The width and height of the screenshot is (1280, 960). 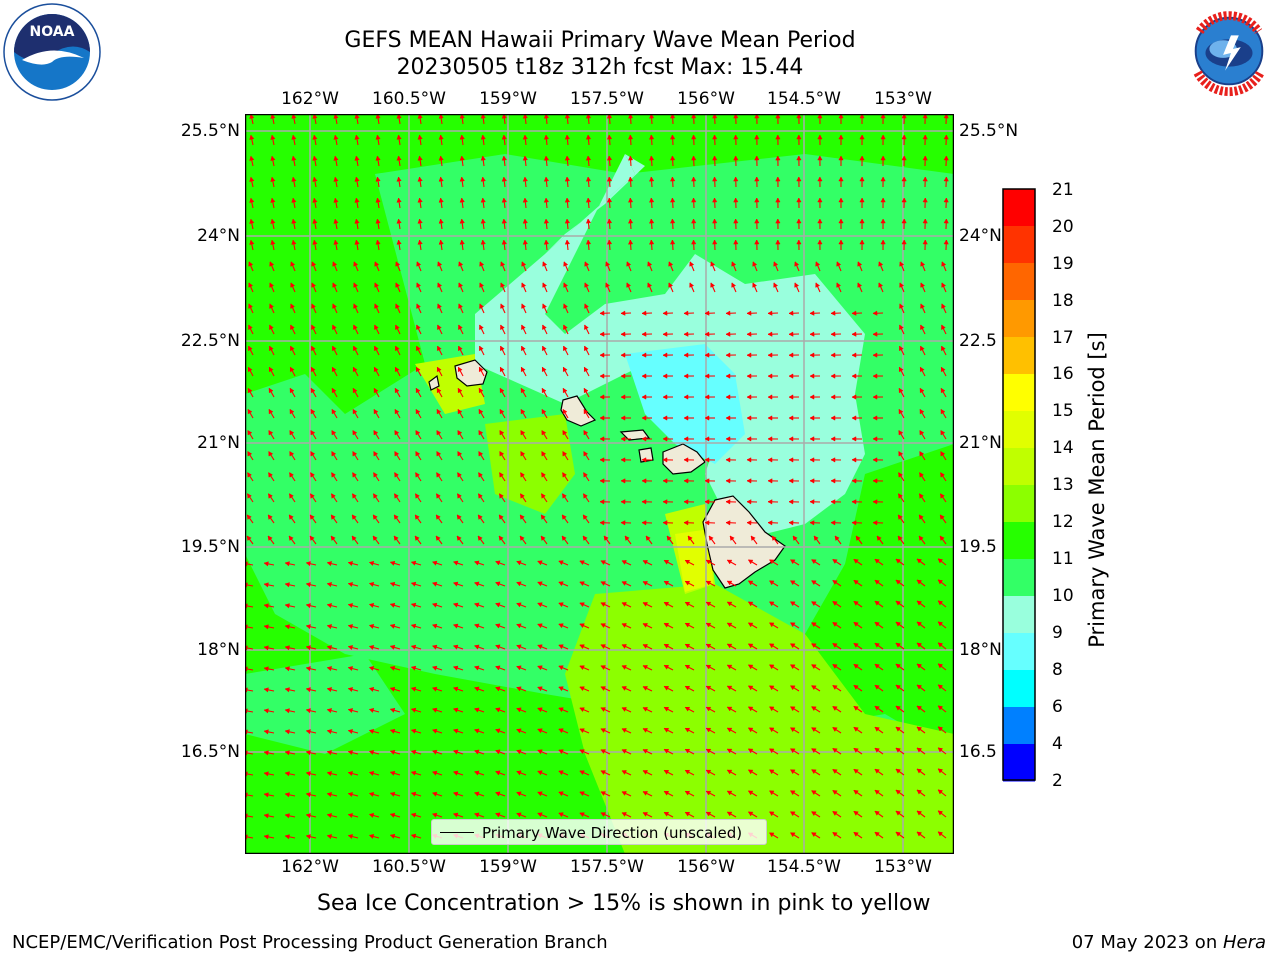 I want to click on colorbar-cell, so click(x=1019, y=319).